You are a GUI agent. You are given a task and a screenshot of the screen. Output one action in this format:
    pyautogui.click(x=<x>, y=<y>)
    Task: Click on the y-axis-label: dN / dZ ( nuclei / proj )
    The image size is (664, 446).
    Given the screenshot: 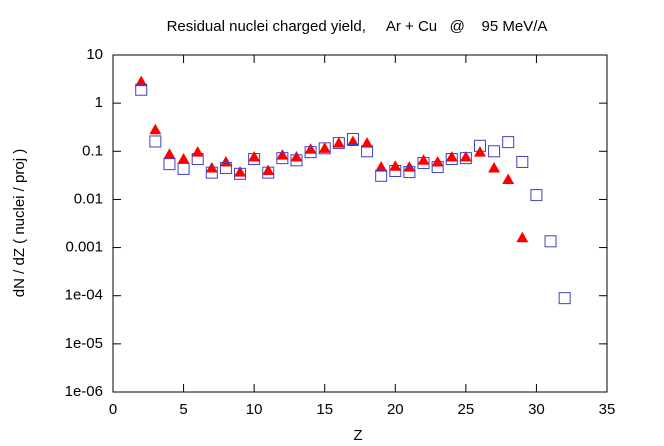 What is the action you would take?
    pyautogui.click(x=19, y=223)
    